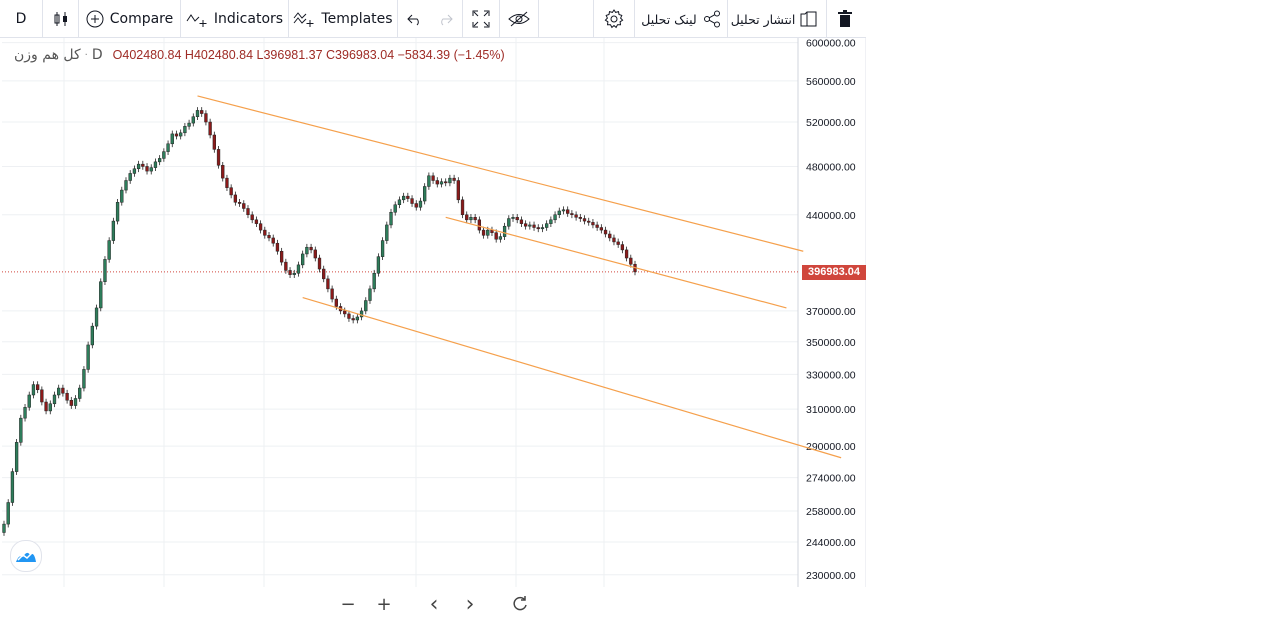 This screenshot has width=1274, height=618. What do you see at coordinates (831, 44) in the screenshot?
I see `y-axis-tick-label: 600000.00` at bounding box center [831, 44].